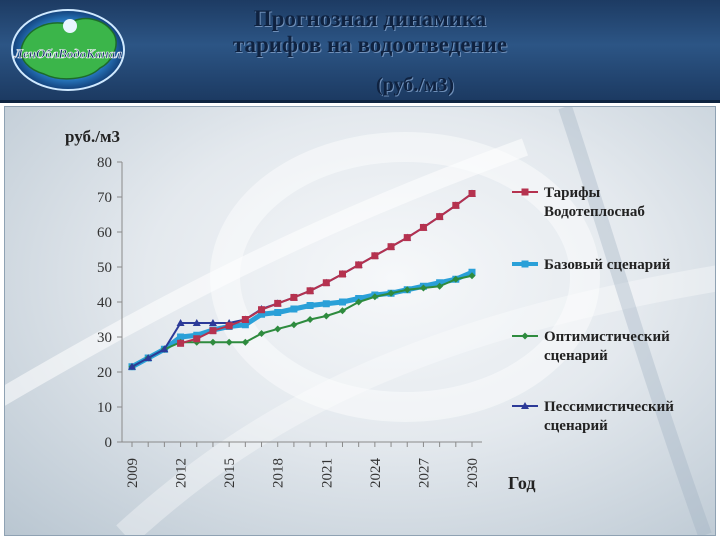  I want to click on y-tick-label: 80, so click(104, 163).